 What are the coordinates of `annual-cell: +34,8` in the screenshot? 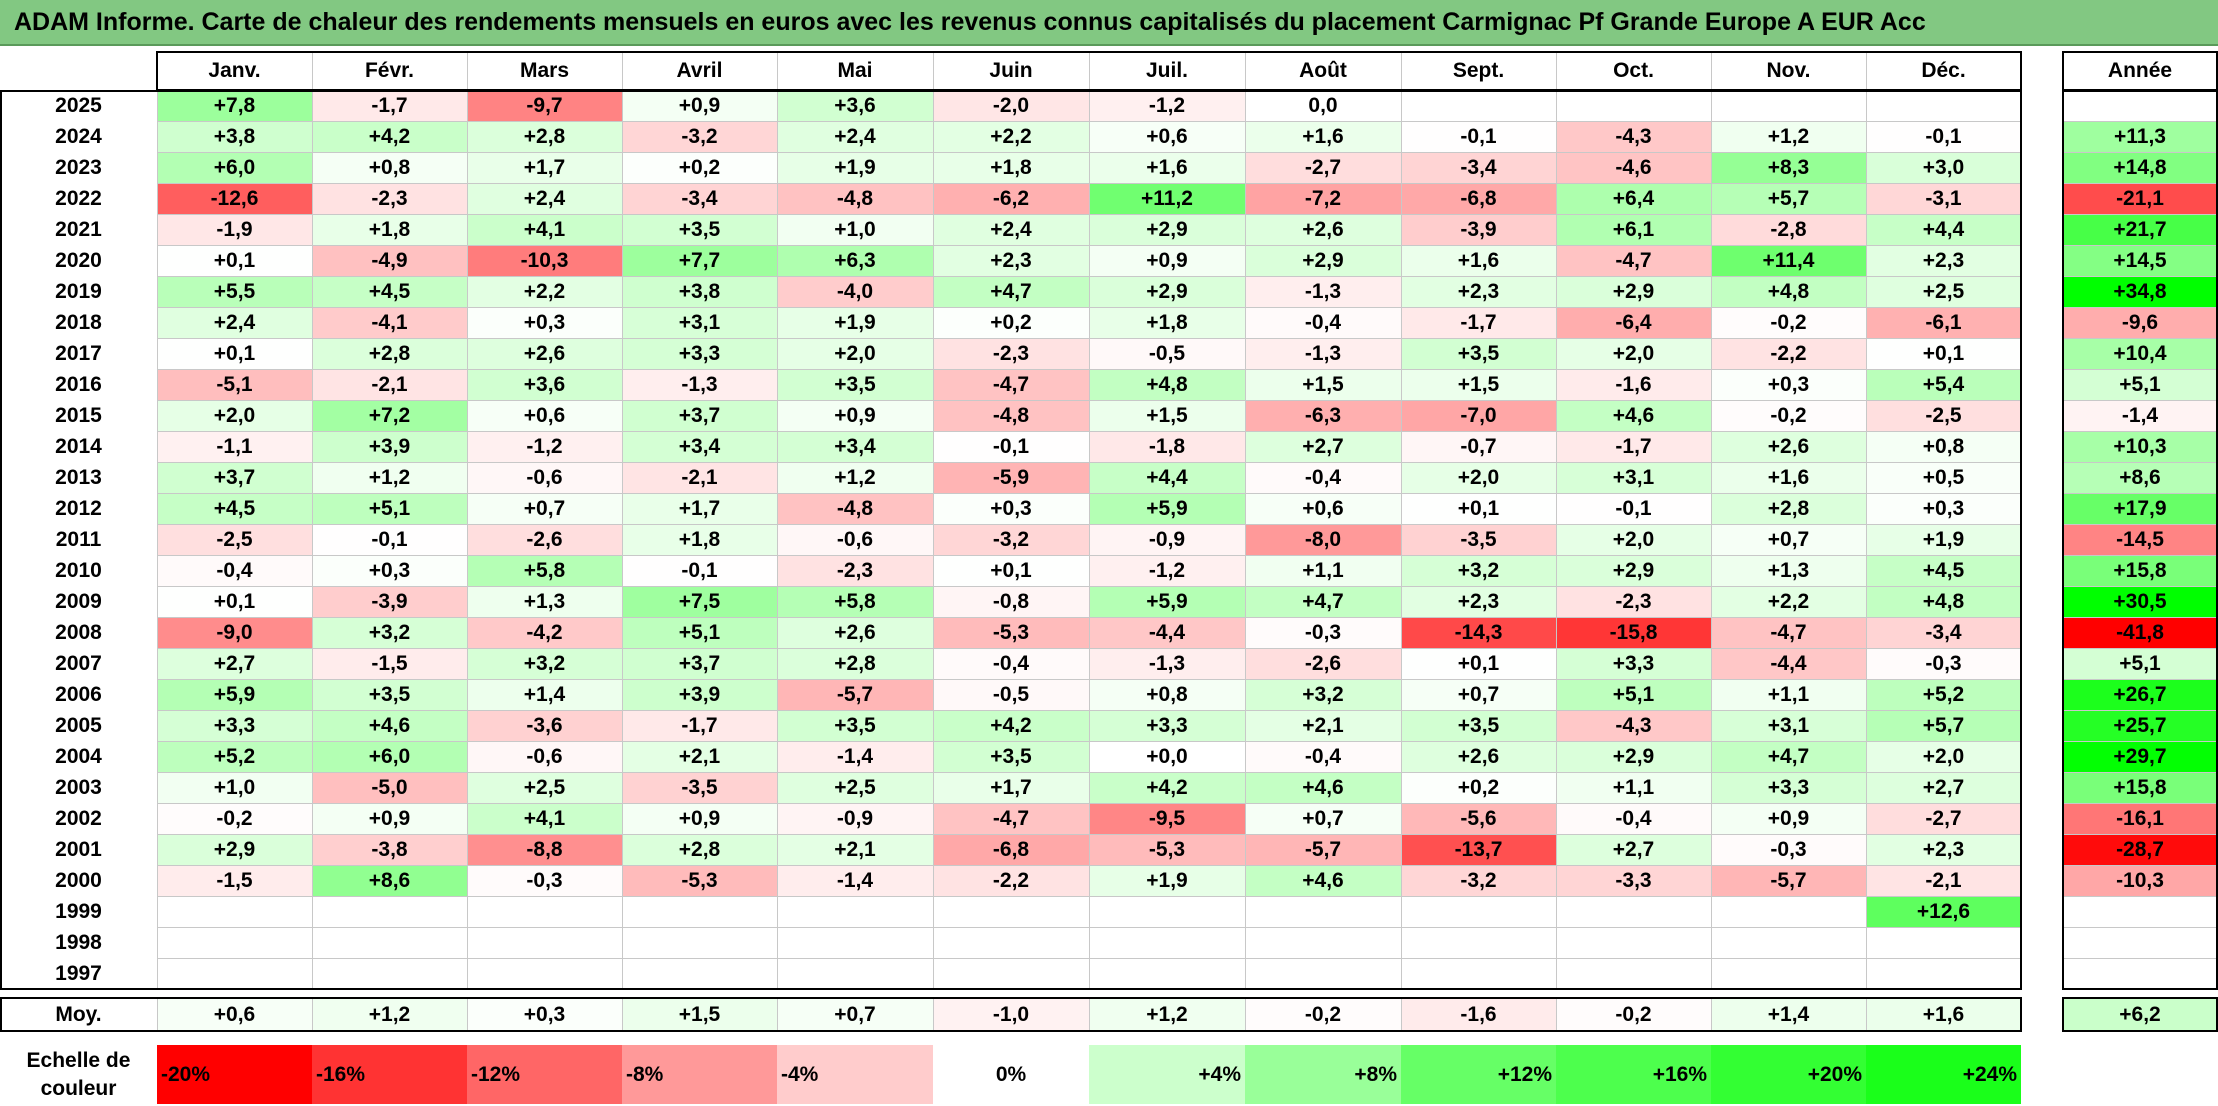 It's located at (2140, 291).